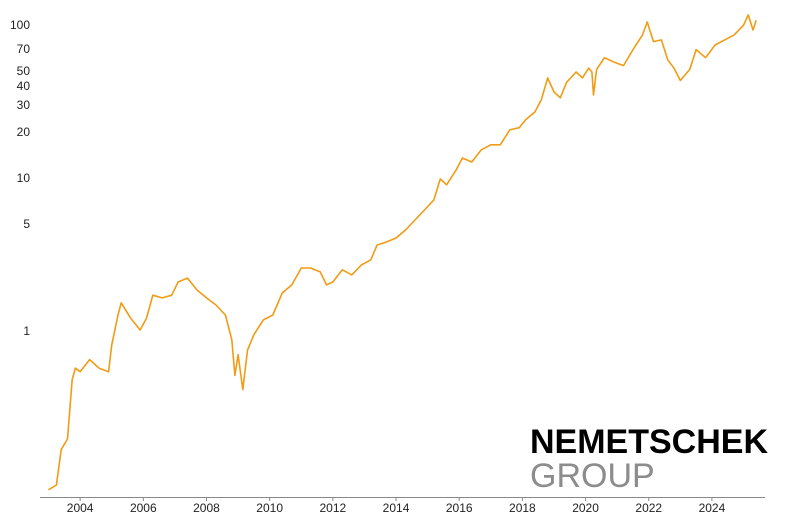 This screenshot has width=800, height=520. What do you see at coordinates (24, 71) in the screenshot?
I see `y-tick-label: 50` at bounding box center [24, 71].